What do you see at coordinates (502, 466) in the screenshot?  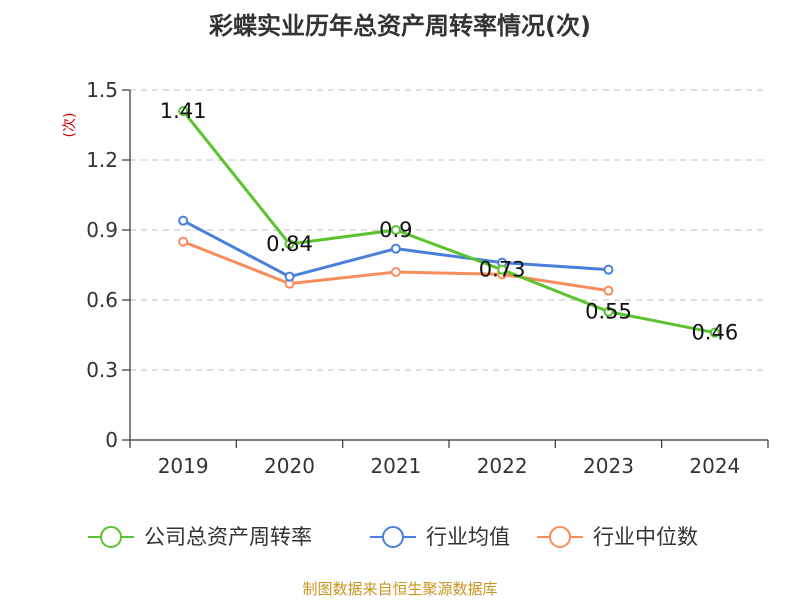 I see `x-tick-label: 2022` at bounding box center [502, 466].